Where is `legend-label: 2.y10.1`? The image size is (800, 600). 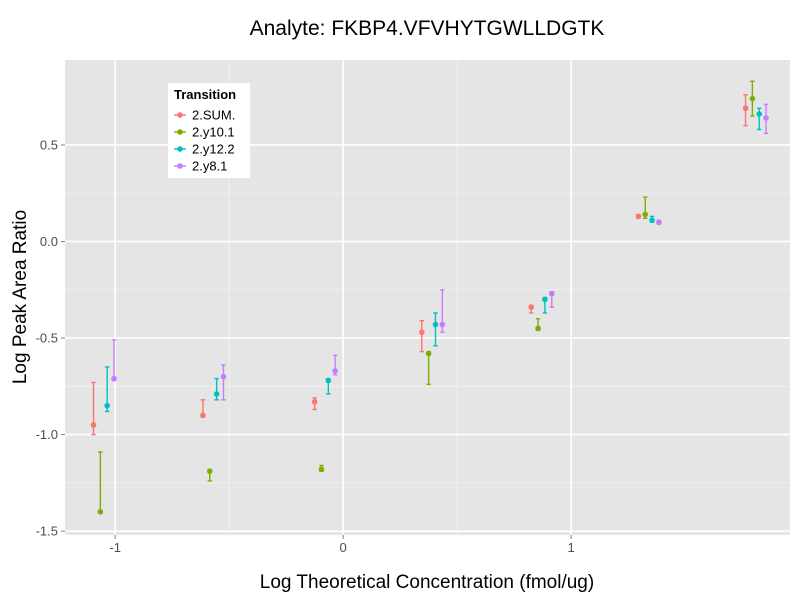 legend-label: 2.y10.1 is located at coordinates (213, 132).